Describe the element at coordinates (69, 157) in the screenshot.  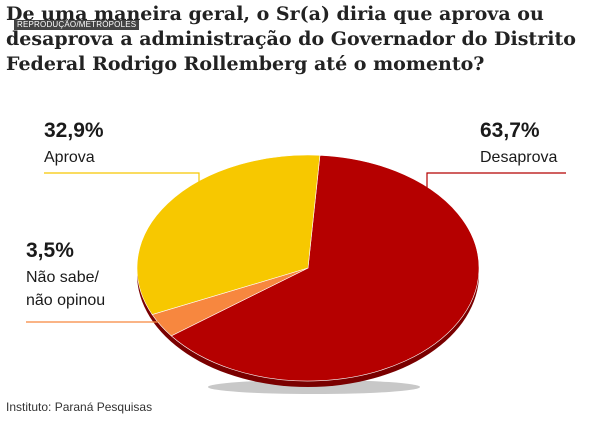
I see `data-label-aprova-name: Aprova` at that location.